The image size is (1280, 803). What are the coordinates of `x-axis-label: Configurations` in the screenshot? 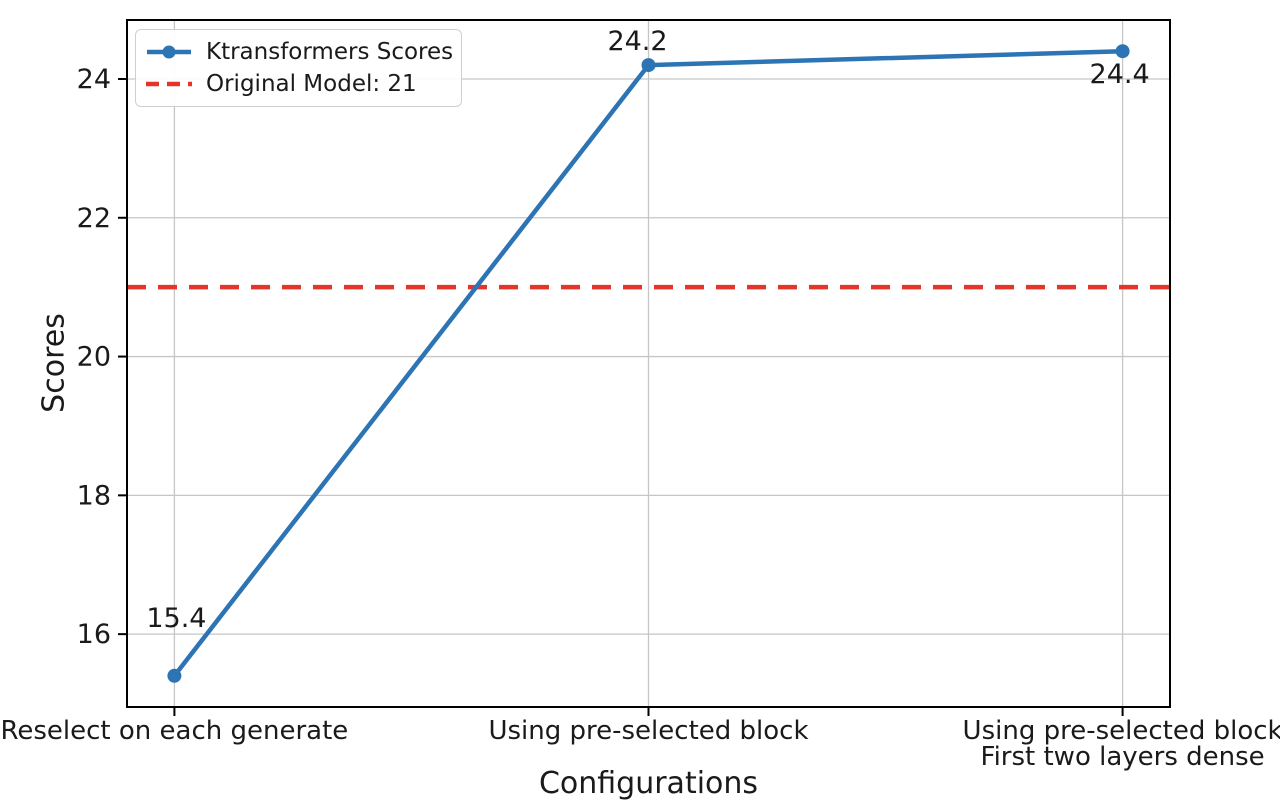 It's located at (648, 783).